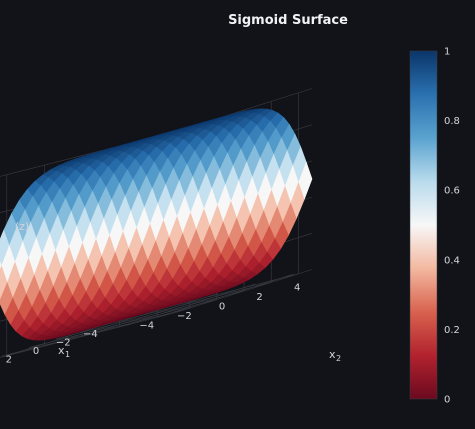  I want to click on colorbar-tick-label: 0.6, so click(452, 191).